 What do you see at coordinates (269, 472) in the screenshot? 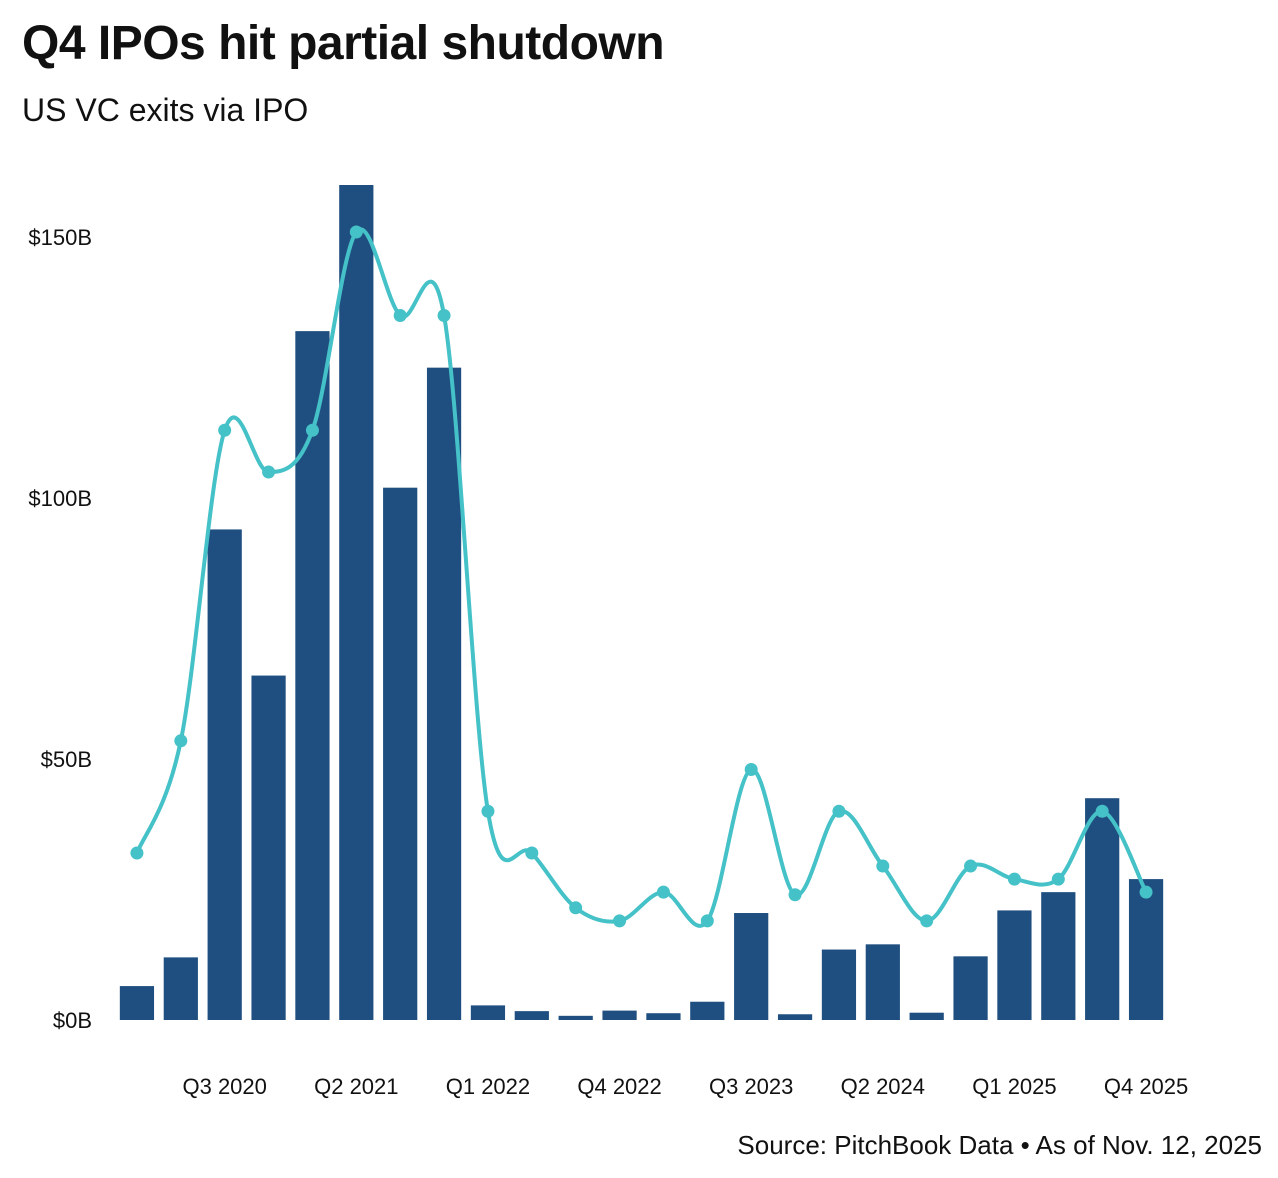
I see `line-point-q4-2020` at bounding box center [269, 472].